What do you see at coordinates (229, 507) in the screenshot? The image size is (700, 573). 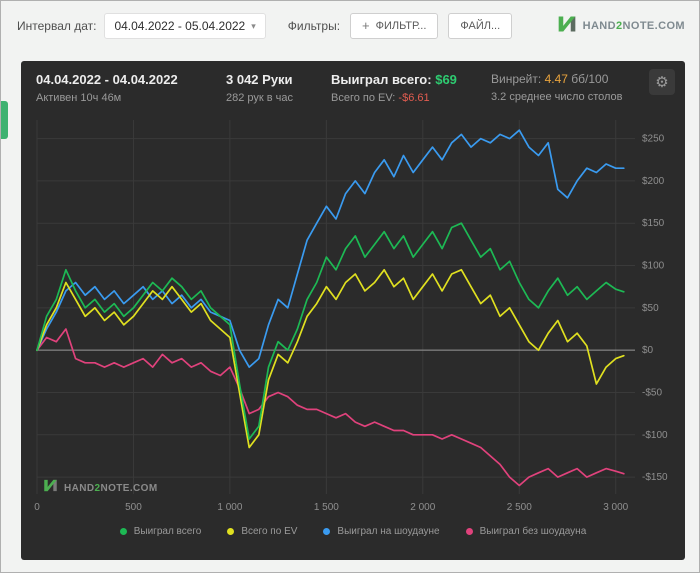 I see `svg-text: 1 000` at bounding box center [229, 507].